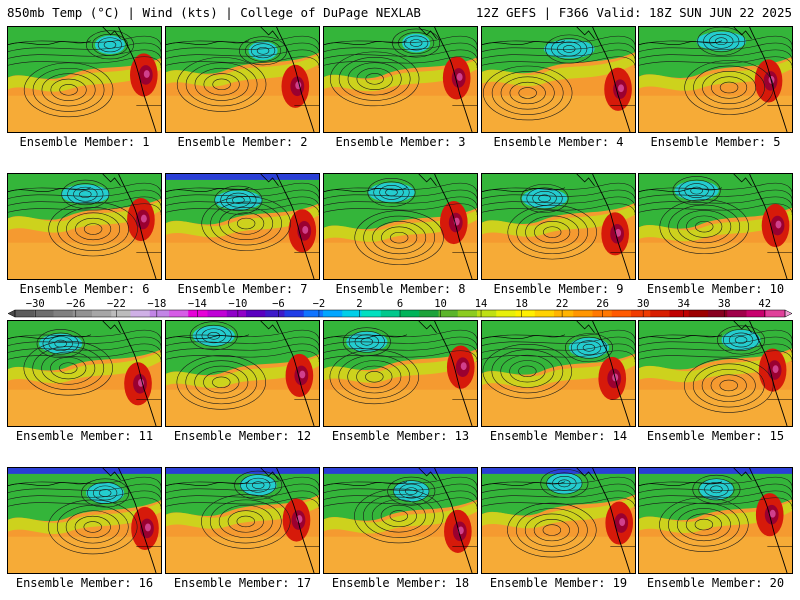  Describe the element at coordinates (84, 436) in the screenshot. I see `ensemble-member-label: Ensemble Member: 11` at that location.